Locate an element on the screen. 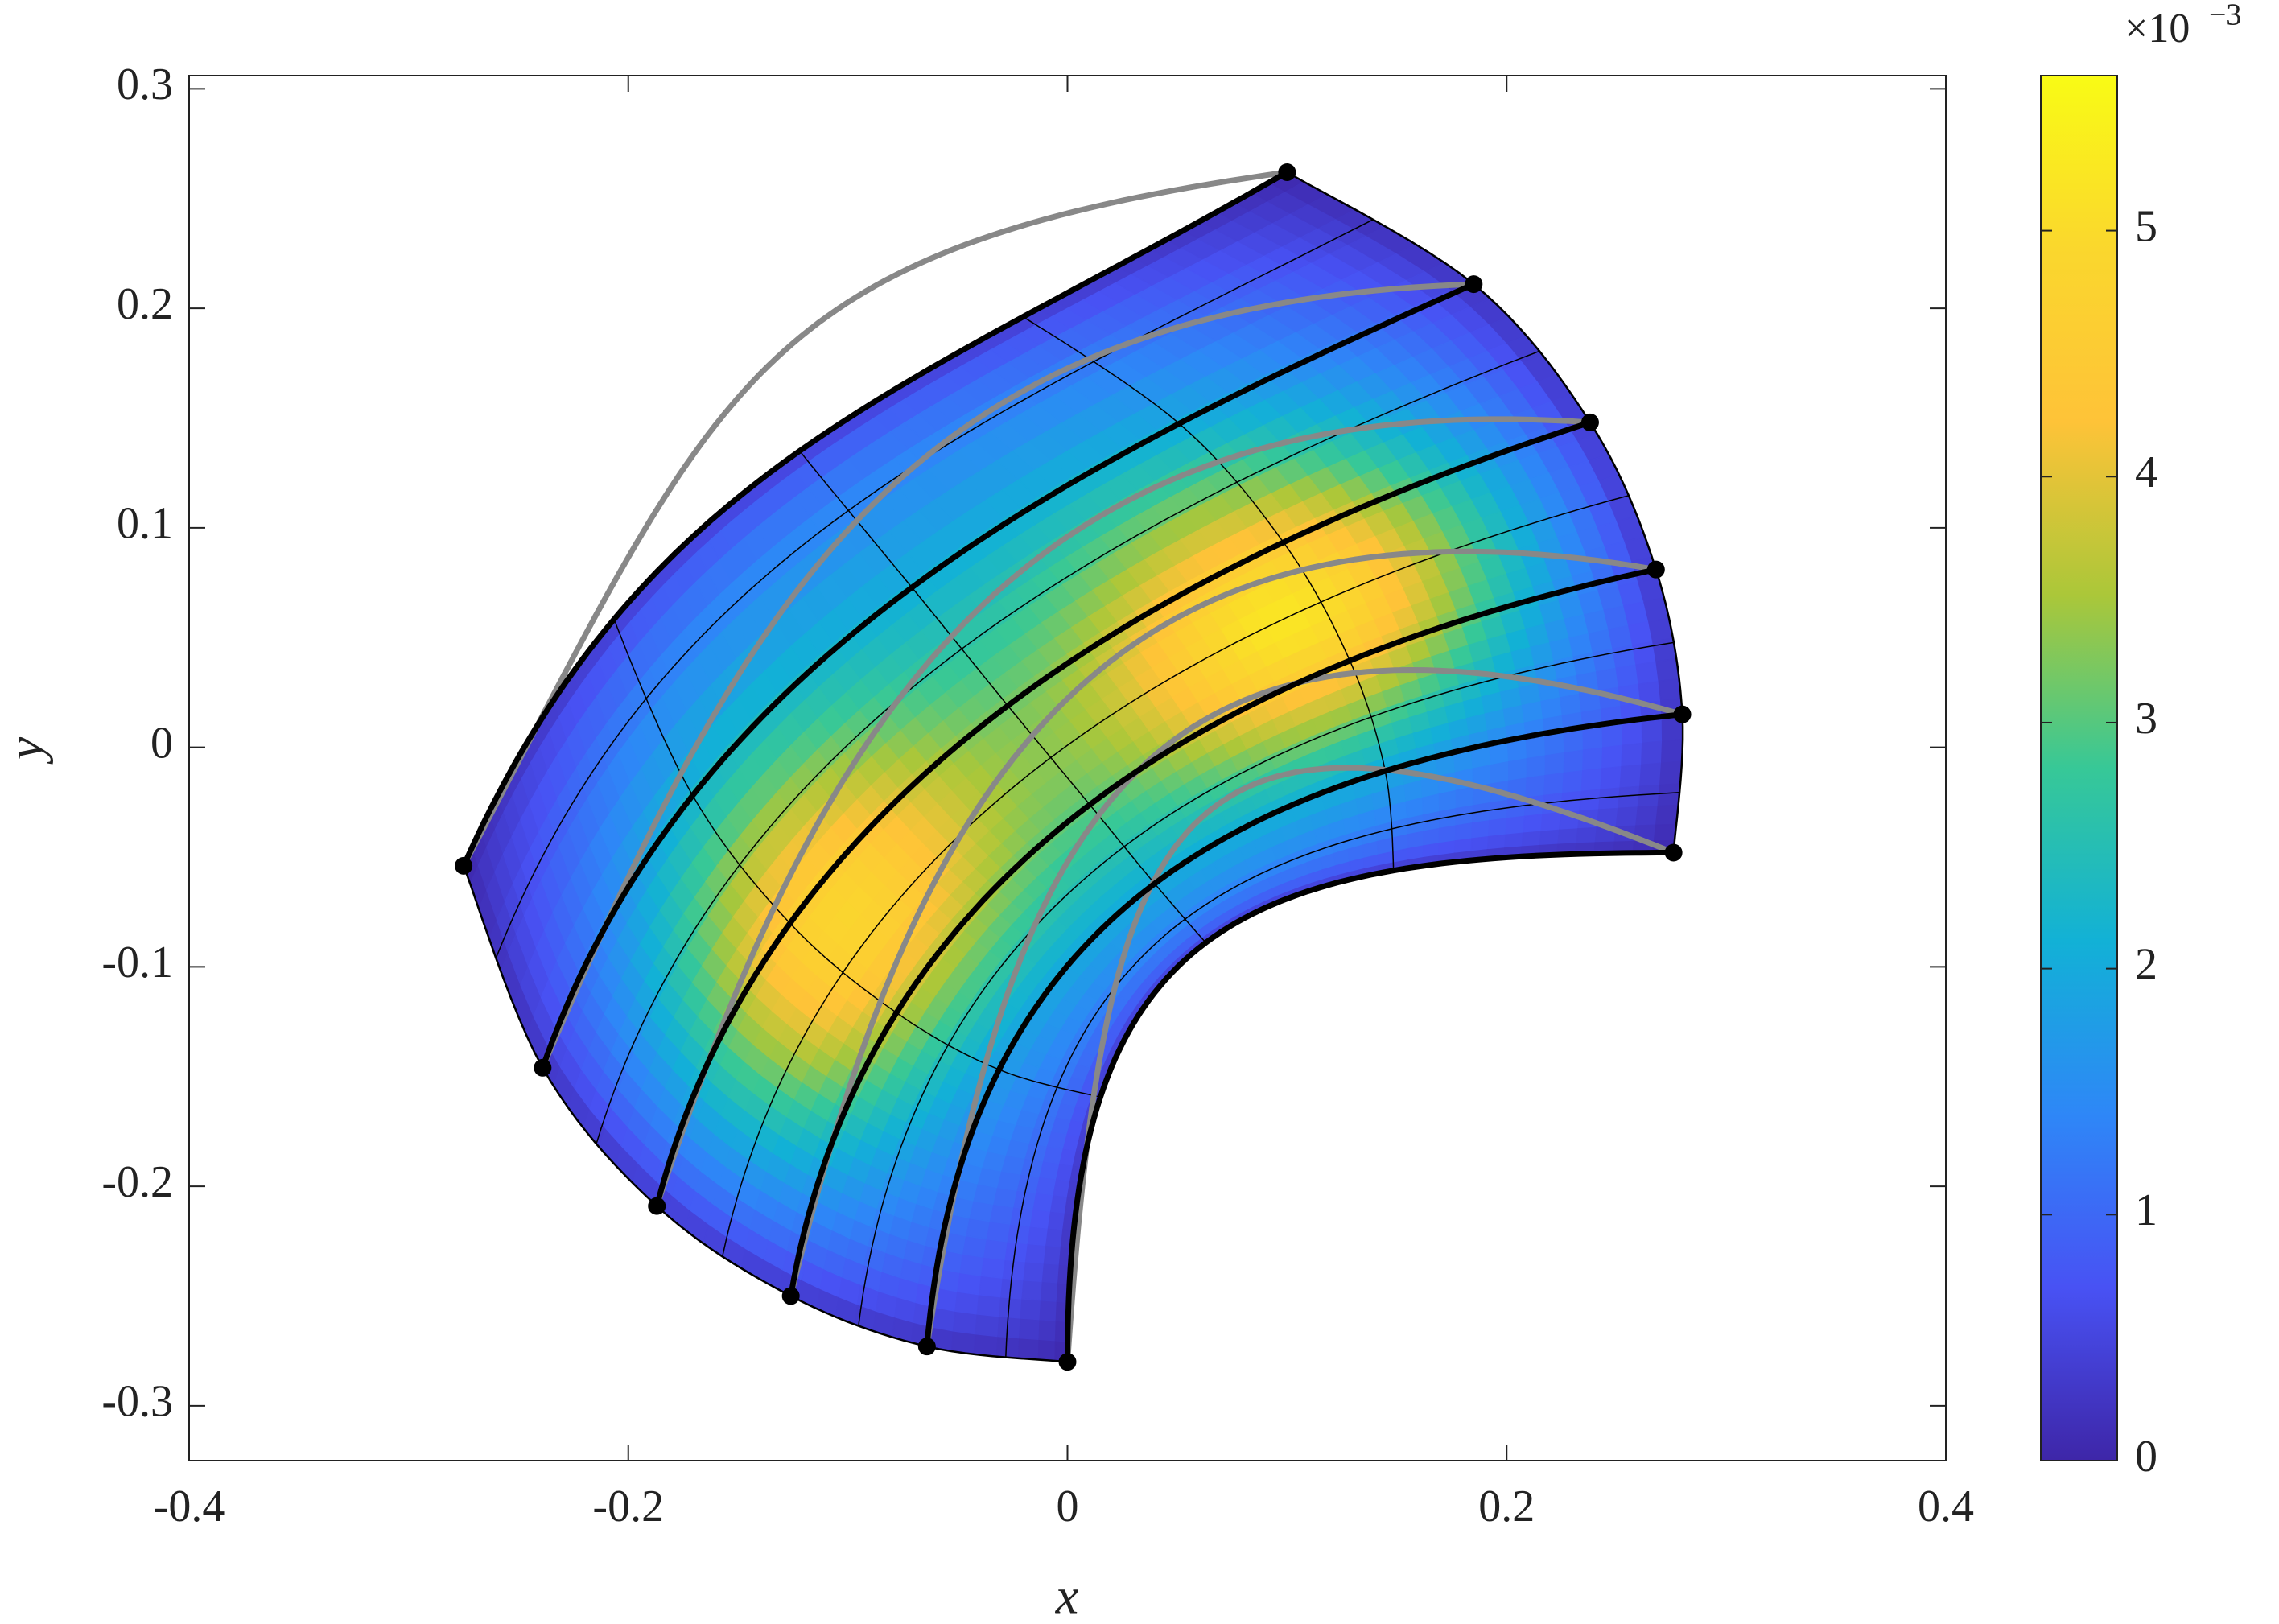 This screenshot has height=1624, width=2279. x-tick-label: 0.2 is located at coordinates (1506, 1506).